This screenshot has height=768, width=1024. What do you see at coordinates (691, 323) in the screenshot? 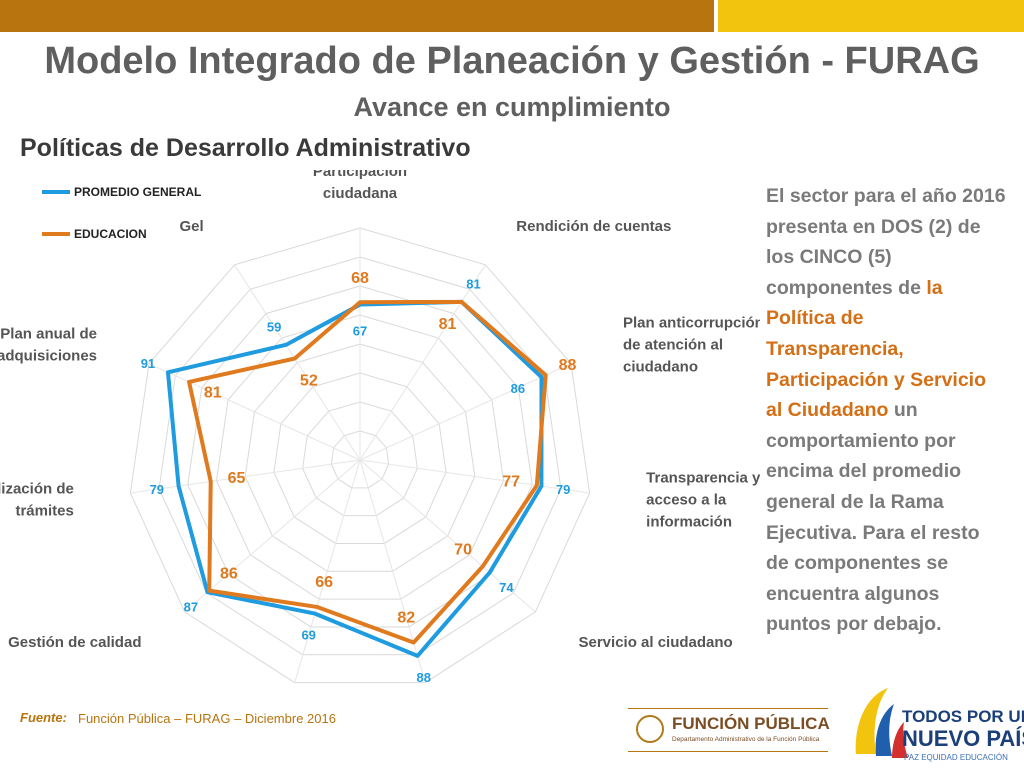
I see `axis-label: Plan anticorrupción y` at bounding box center [691, 323].